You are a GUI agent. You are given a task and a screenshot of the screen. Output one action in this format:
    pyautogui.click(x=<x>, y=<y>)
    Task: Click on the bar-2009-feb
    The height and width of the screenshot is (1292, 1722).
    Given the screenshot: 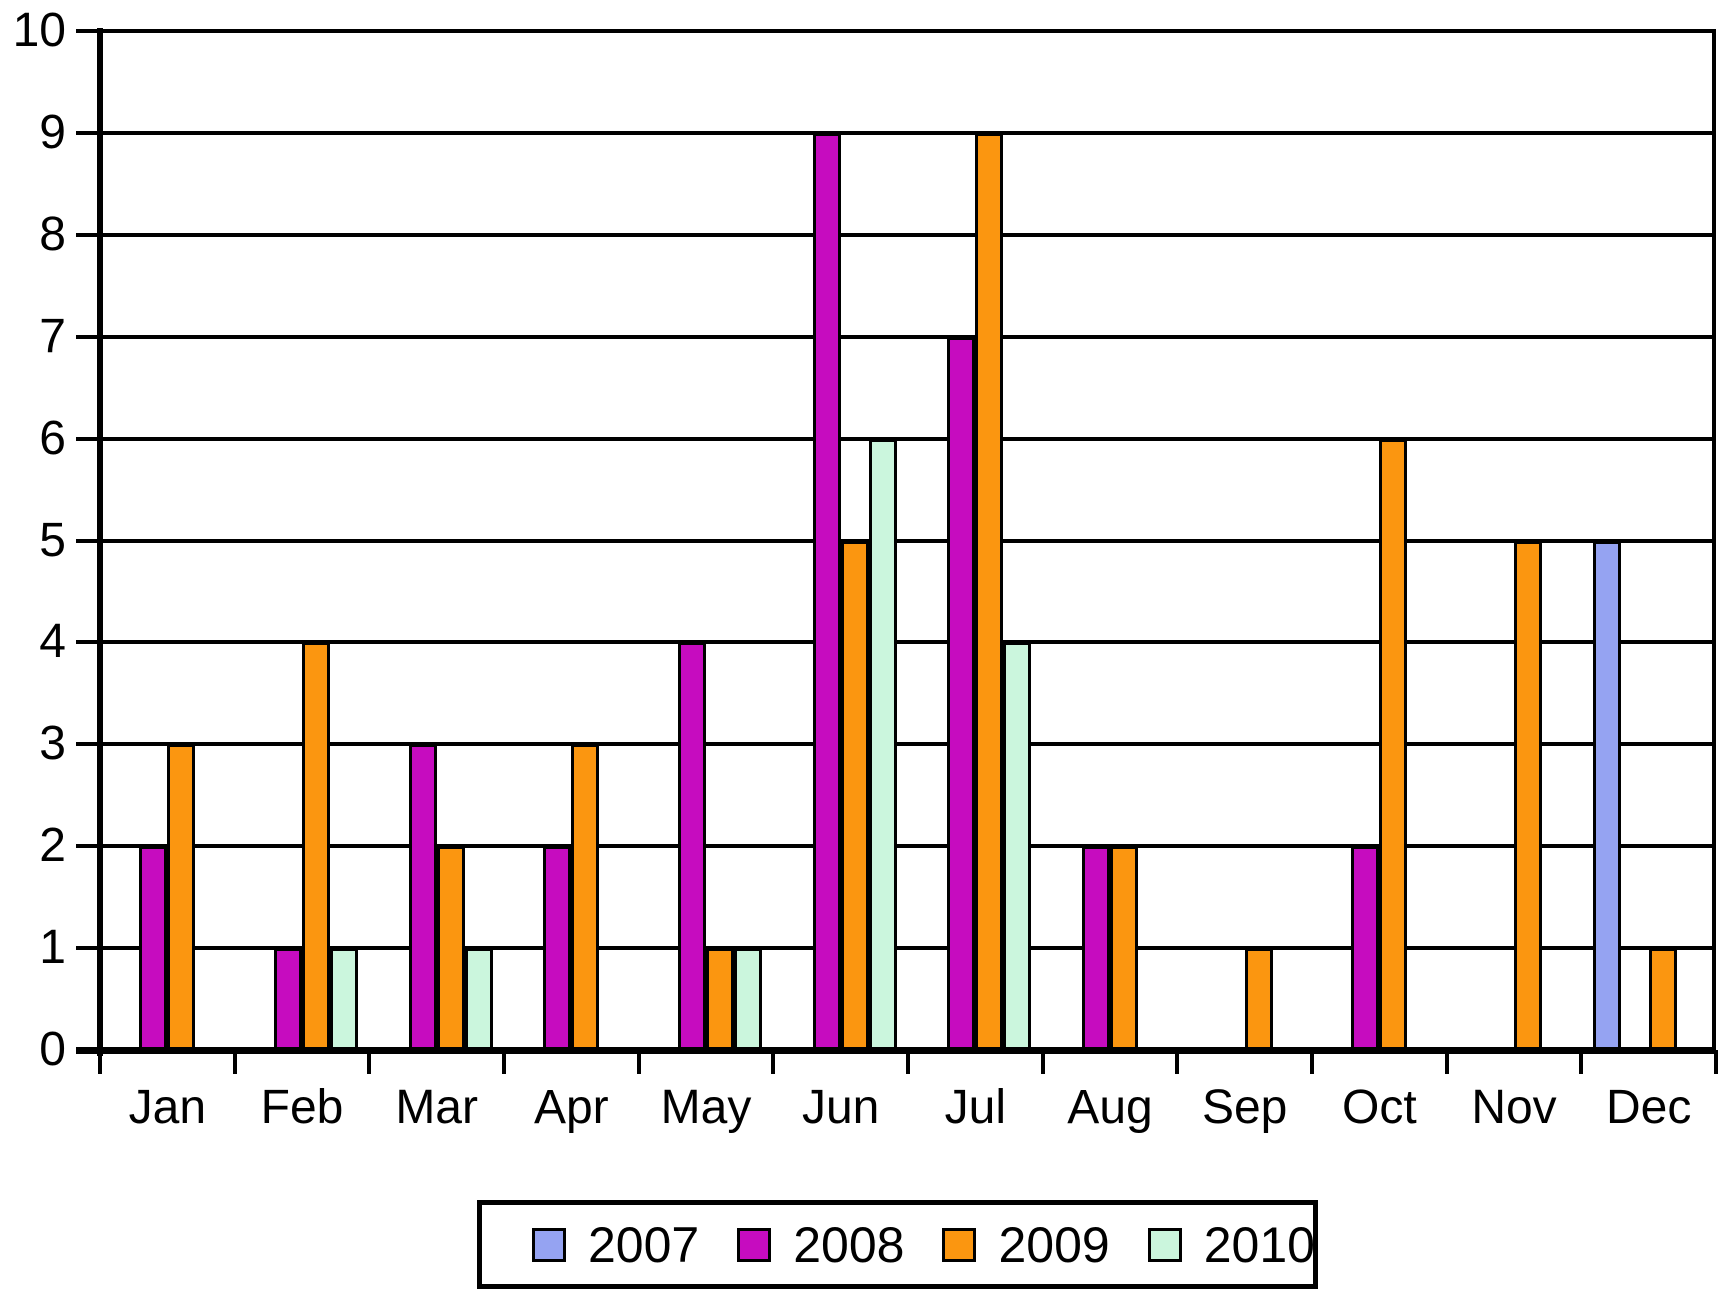 What is the action you would take?
    pyautogui.click(x=316, y=847)
    